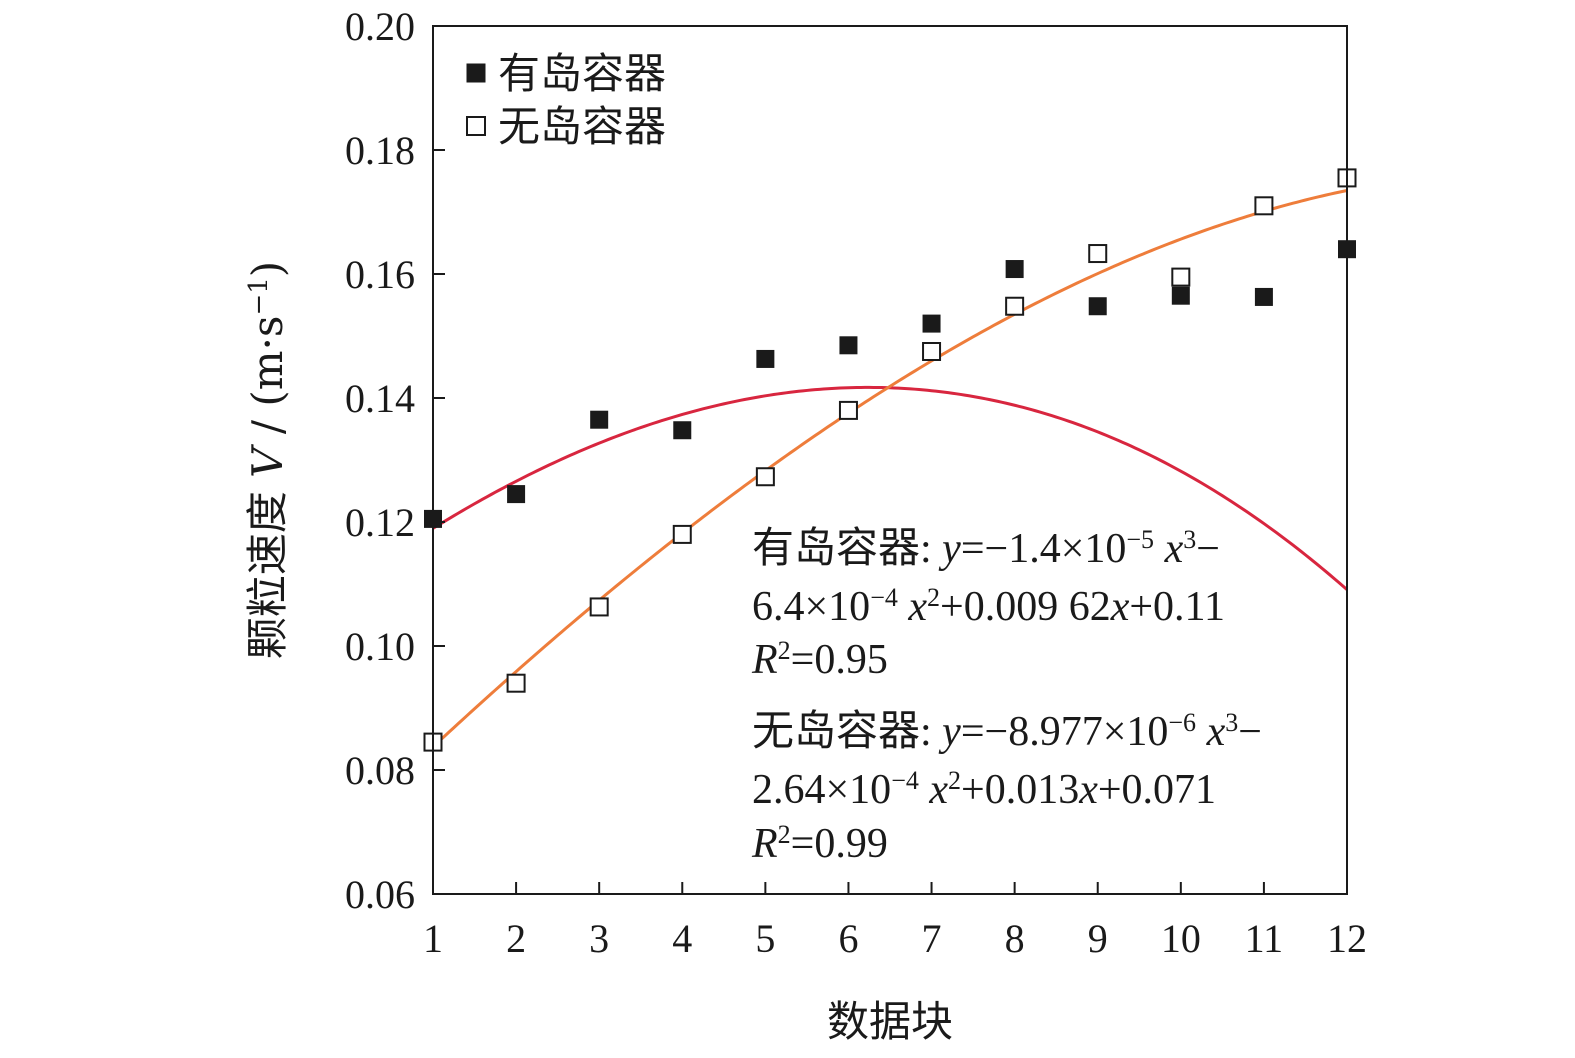  Describe the element at coordinates (848, 938) in the screenshot. I see `x-tick-label: 6` at that location.